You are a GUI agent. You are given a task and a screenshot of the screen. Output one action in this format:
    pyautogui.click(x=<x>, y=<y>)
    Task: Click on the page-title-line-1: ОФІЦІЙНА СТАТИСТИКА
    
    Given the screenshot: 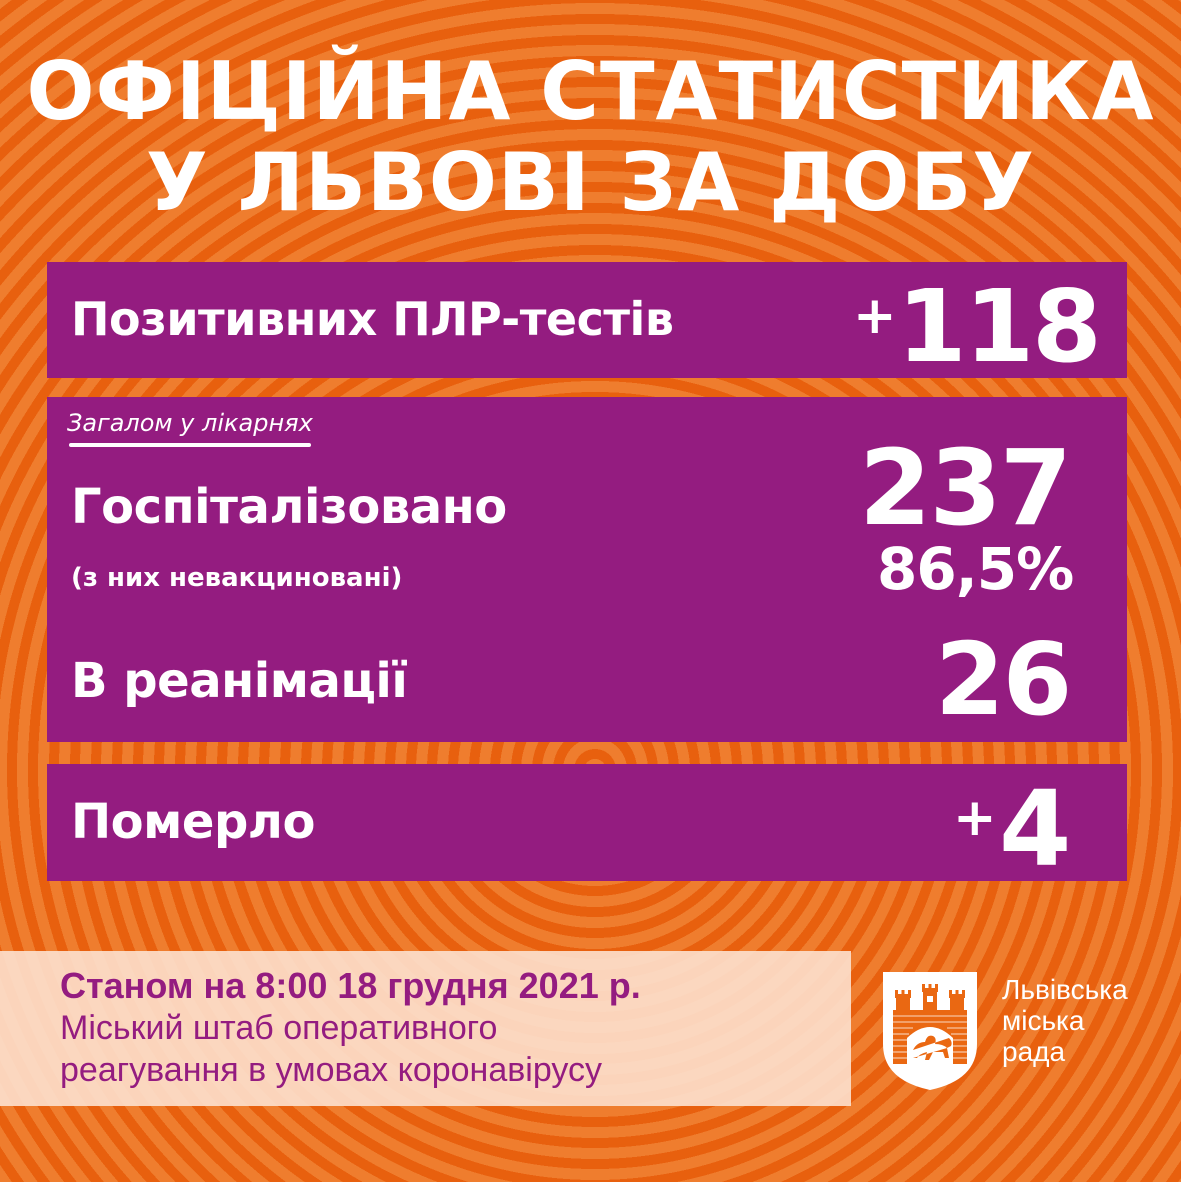 What is the action you would take?
    pyautogui.click(x=590, y=91)
    